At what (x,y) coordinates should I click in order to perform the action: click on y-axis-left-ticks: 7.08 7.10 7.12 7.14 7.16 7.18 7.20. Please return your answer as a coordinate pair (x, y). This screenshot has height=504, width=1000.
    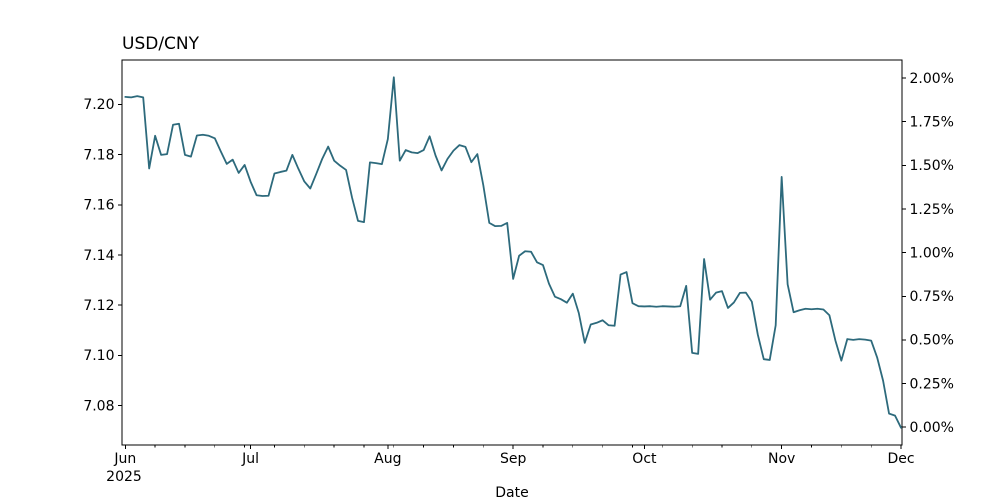
    Looking at the image, I should click on (102, 255).